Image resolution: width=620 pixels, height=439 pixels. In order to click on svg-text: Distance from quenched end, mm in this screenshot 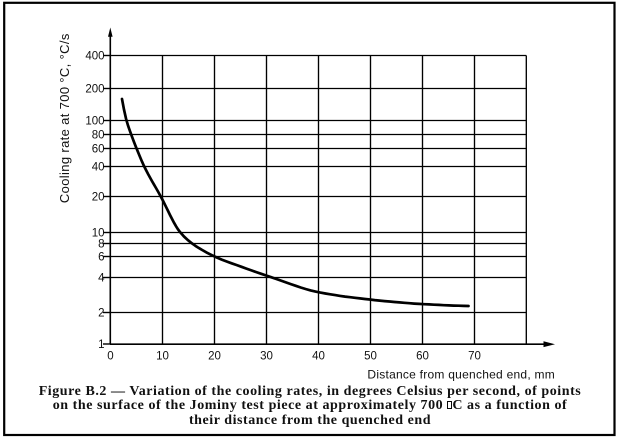, I will do `click(461, 374)`.